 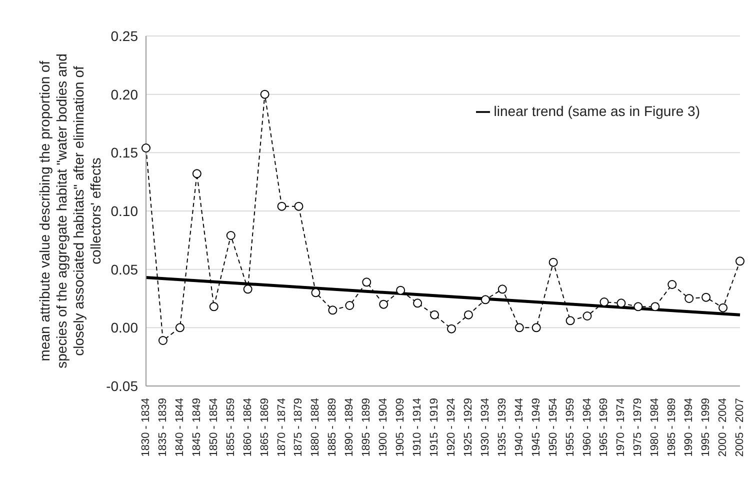 What do you see at coordinates (124, 269) in the screenshot?
I see `y-tick-label: 0.05` at bounding box center [124, 269].